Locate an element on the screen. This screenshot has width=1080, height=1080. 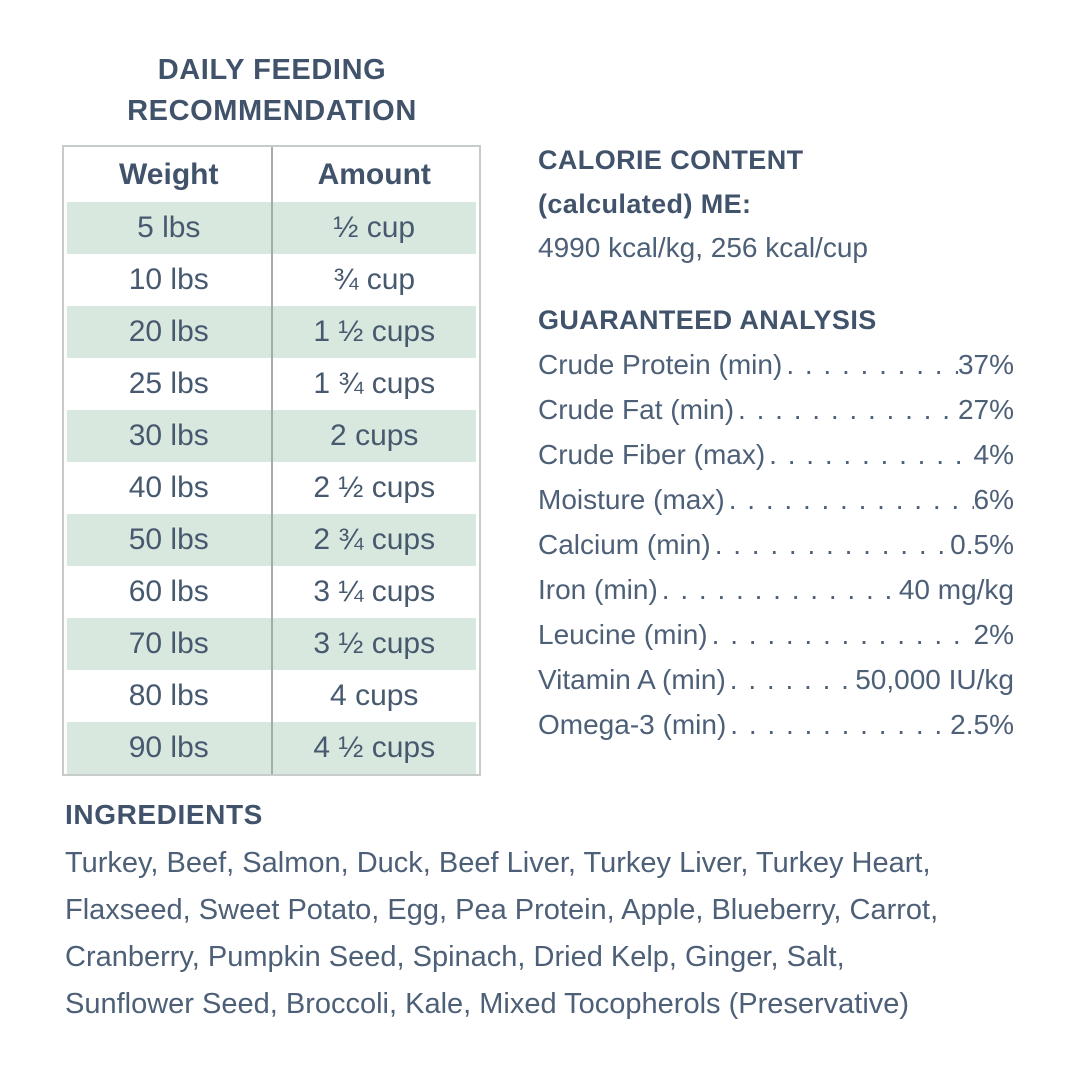
amount-cell: ½ cup is located at coordinates (373, 228).